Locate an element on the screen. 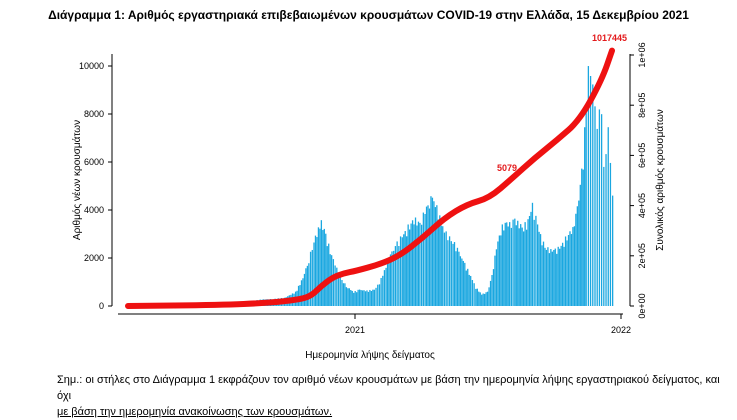  y2-tick-label: 6e+05 is located at coordinates (642, 155).